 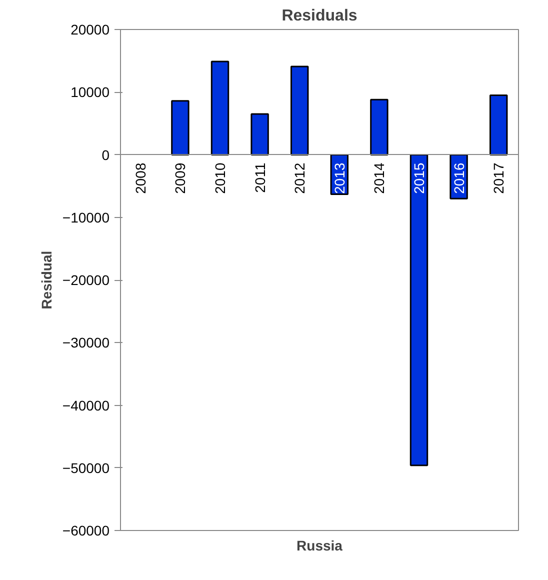 What do you see at coordinates (86, 405) in the screenshot?
I see `y-tick-label: −40000` at bounding box center [86, 405].